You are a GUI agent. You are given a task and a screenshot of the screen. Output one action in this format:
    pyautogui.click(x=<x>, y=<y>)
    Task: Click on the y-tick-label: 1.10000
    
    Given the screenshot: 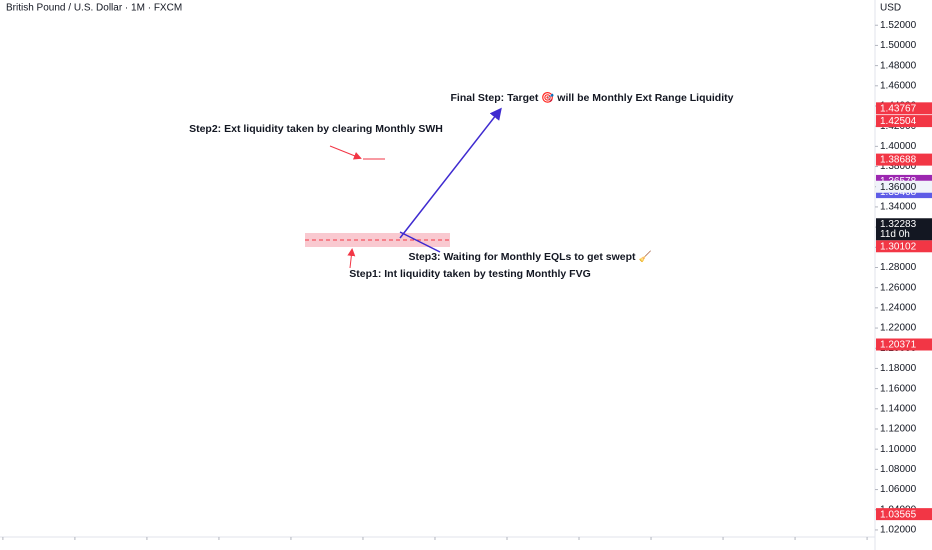 What is the action you would take?
    pyautogui.click(x=898, y=449)
    